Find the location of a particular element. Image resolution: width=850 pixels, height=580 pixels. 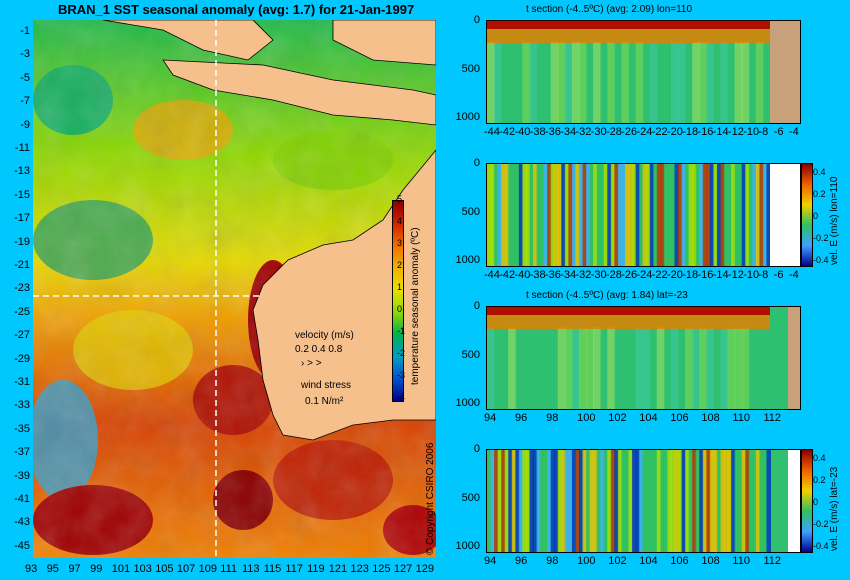

velocity-colorbar-tick: -0.4 is located at coordinates (821, 546).